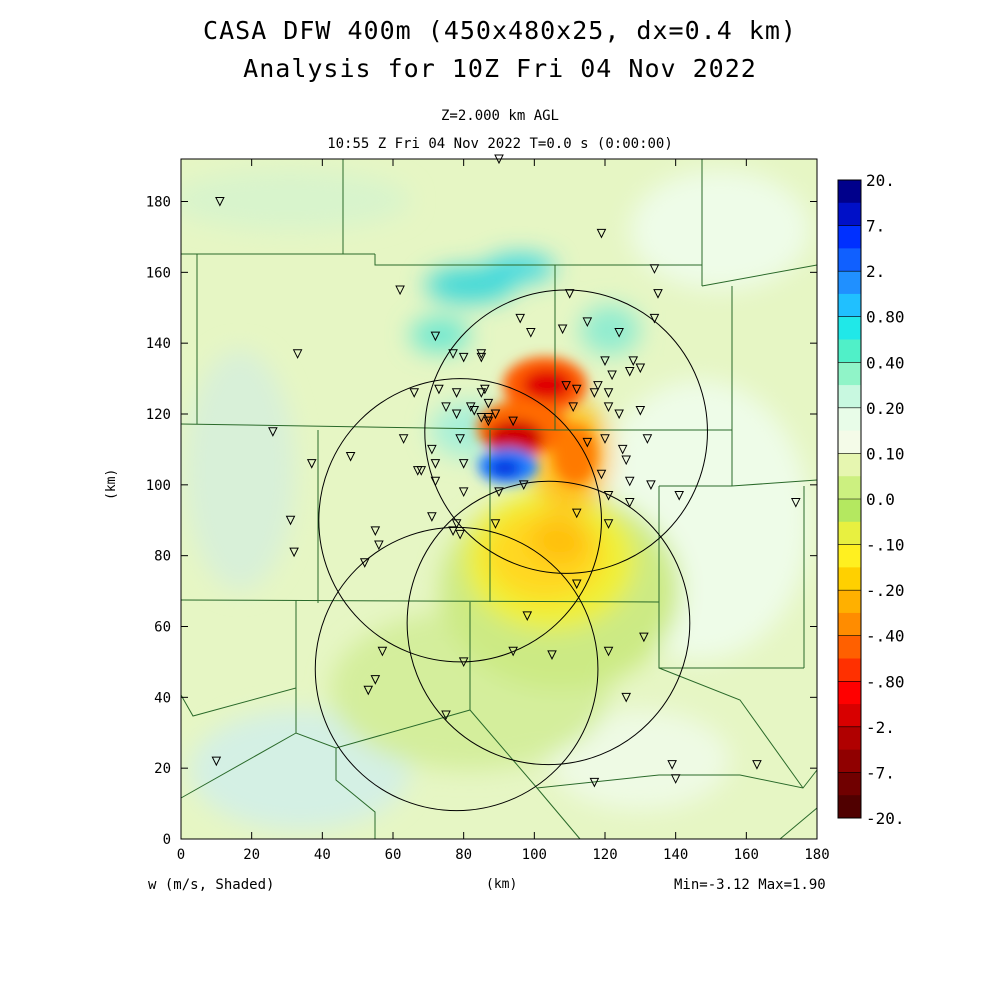  I want to click on y-tick-label: 20, so click(162, 769).